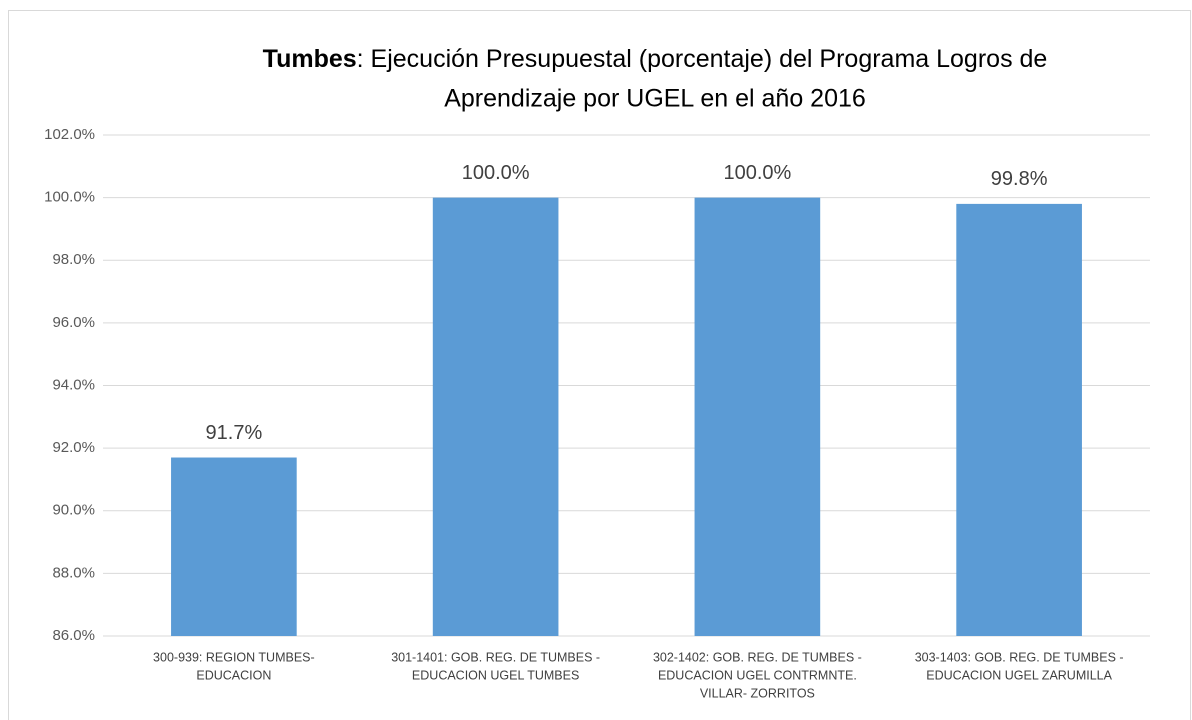  I want to click on x-tick-label: EDUCACION UGEL TUMBES, so click(495, 675).